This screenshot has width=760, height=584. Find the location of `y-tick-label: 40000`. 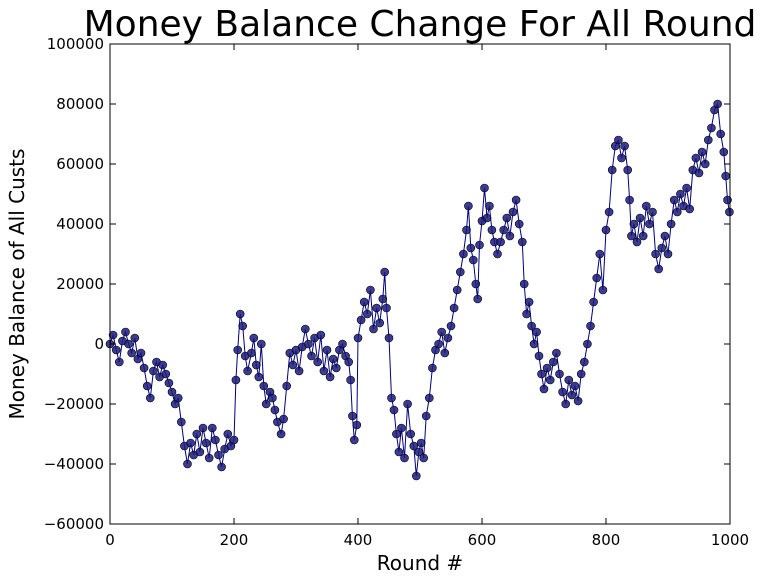

y-tick-label: 40000 is located at coordinates (80, 224).